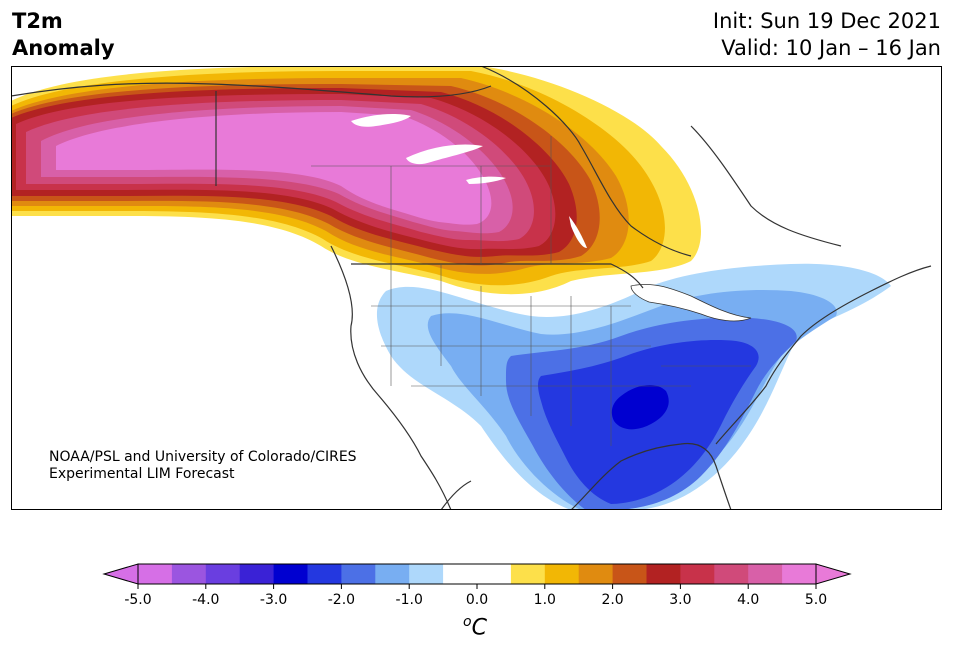  I want to click on lake-winnipeg, so click(578, 232).